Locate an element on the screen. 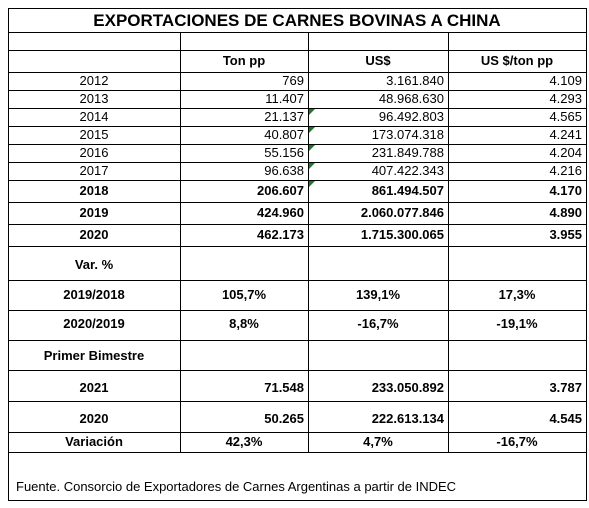 The height and width of the screenshot is (508, 589). cell: 407.422.343 is located at coordinates (407, 170).